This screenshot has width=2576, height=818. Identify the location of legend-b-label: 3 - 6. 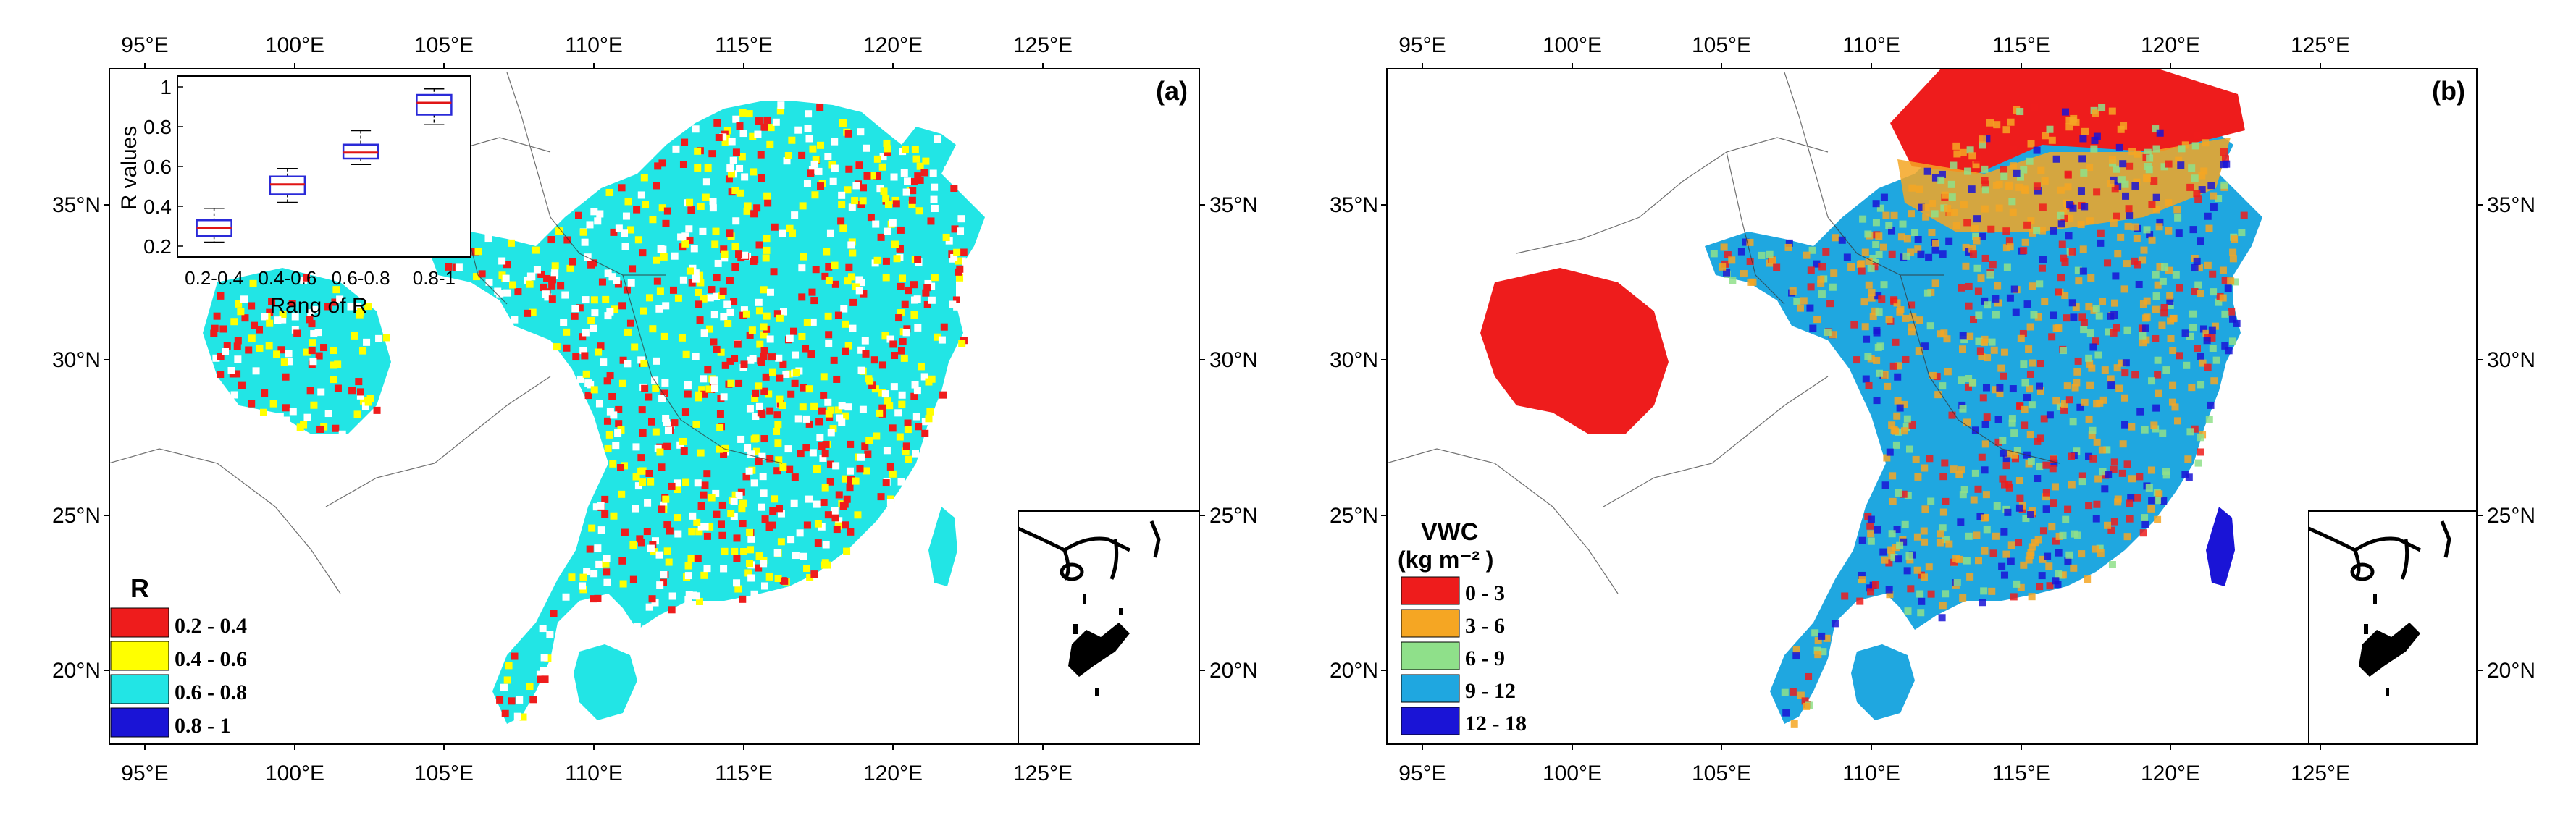
(1485, 626).